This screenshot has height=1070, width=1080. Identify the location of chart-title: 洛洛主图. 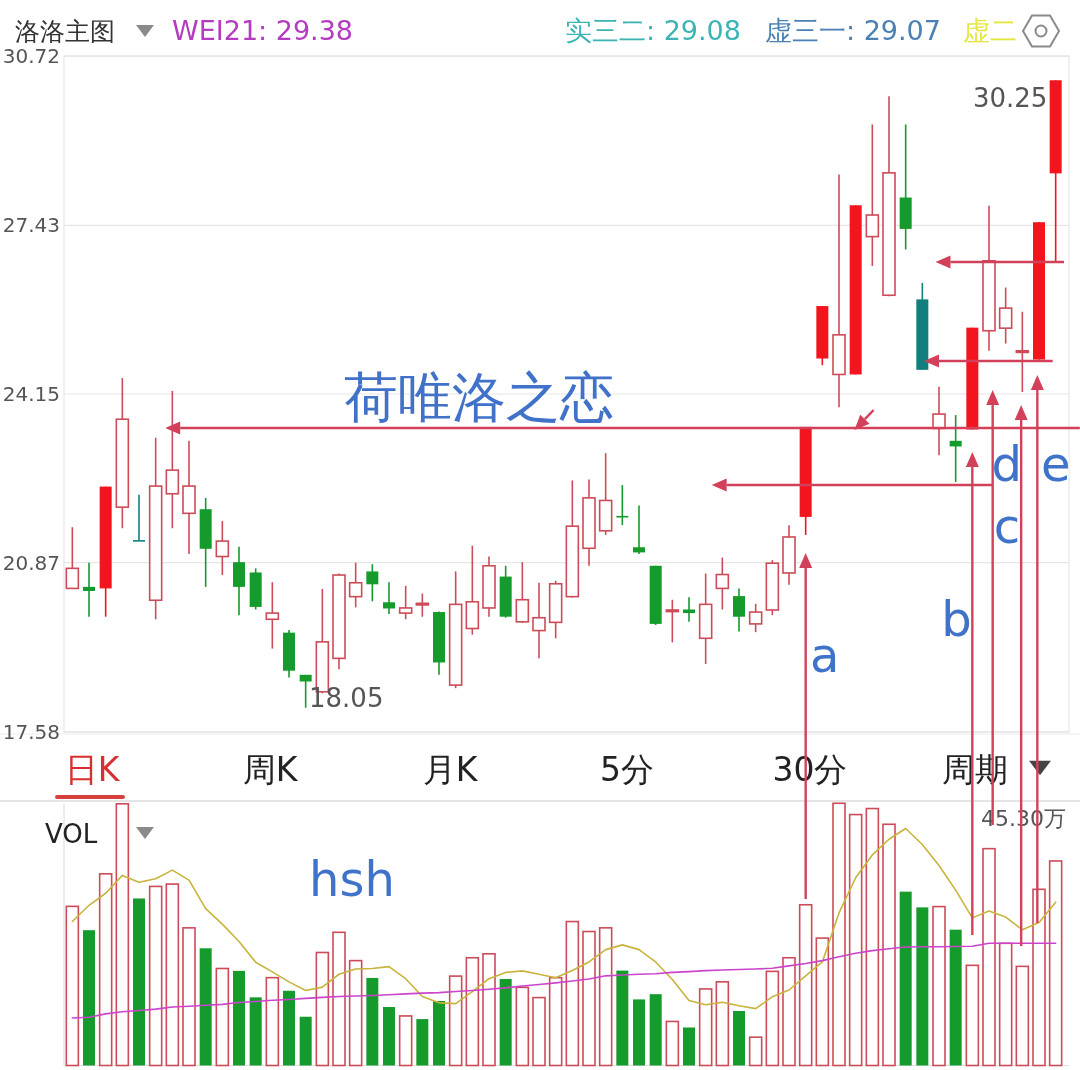
(65, 31).